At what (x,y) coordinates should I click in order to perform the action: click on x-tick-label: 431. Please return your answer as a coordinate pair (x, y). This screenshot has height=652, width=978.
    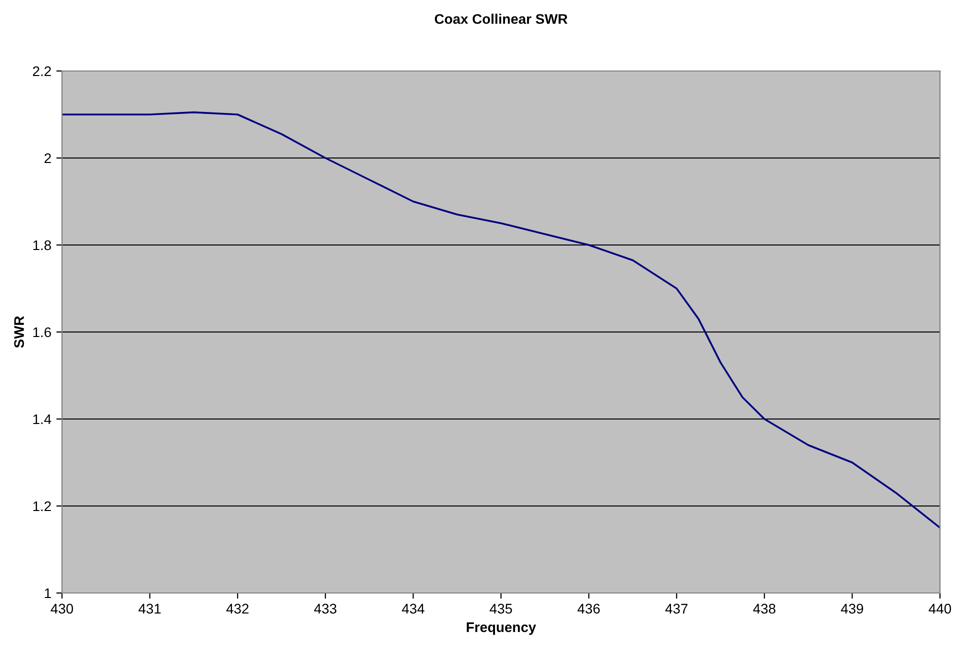
    Looking at the image, I should click on (149, 609).